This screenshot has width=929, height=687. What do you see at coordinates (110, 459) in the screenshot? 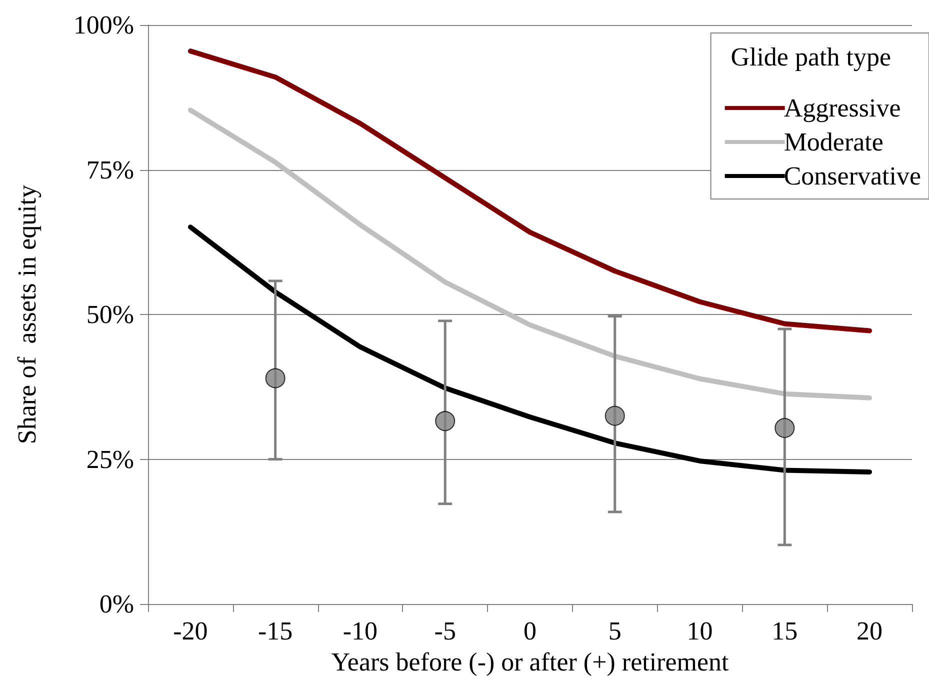
I see `y-tick-label: 25%` at bounding box center [110, 459].